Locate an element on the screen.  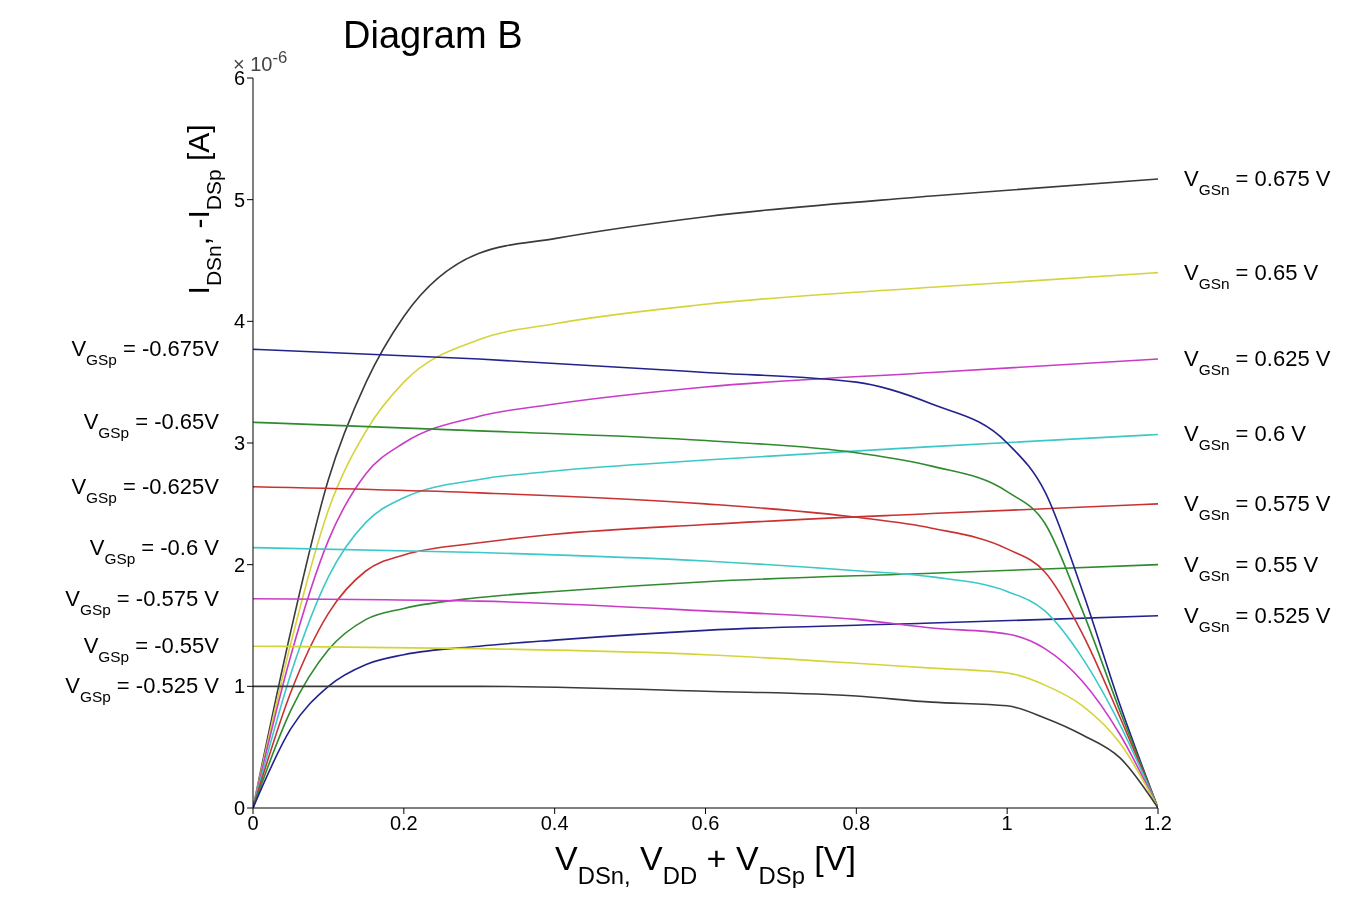
x-tick-label: 0.4 is located at coordinates (554, 823).